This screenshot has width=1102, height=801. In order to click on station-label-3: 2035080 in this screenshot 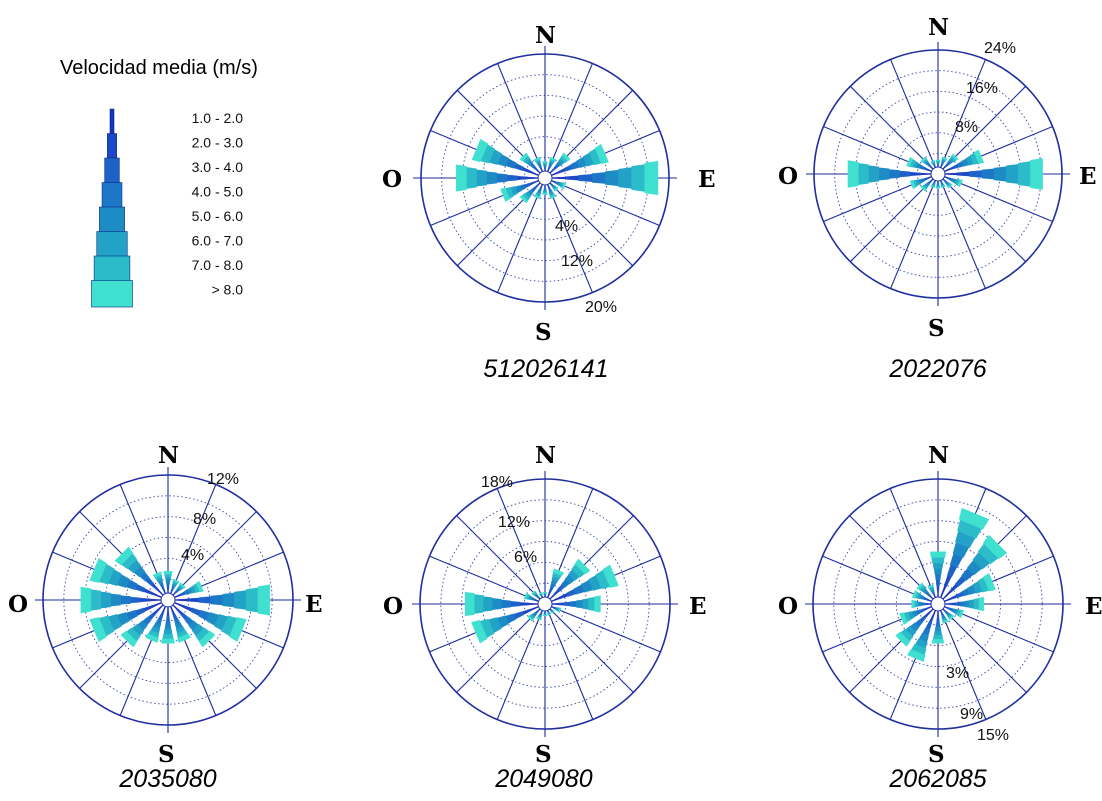, I will do `click(168, 779)`.